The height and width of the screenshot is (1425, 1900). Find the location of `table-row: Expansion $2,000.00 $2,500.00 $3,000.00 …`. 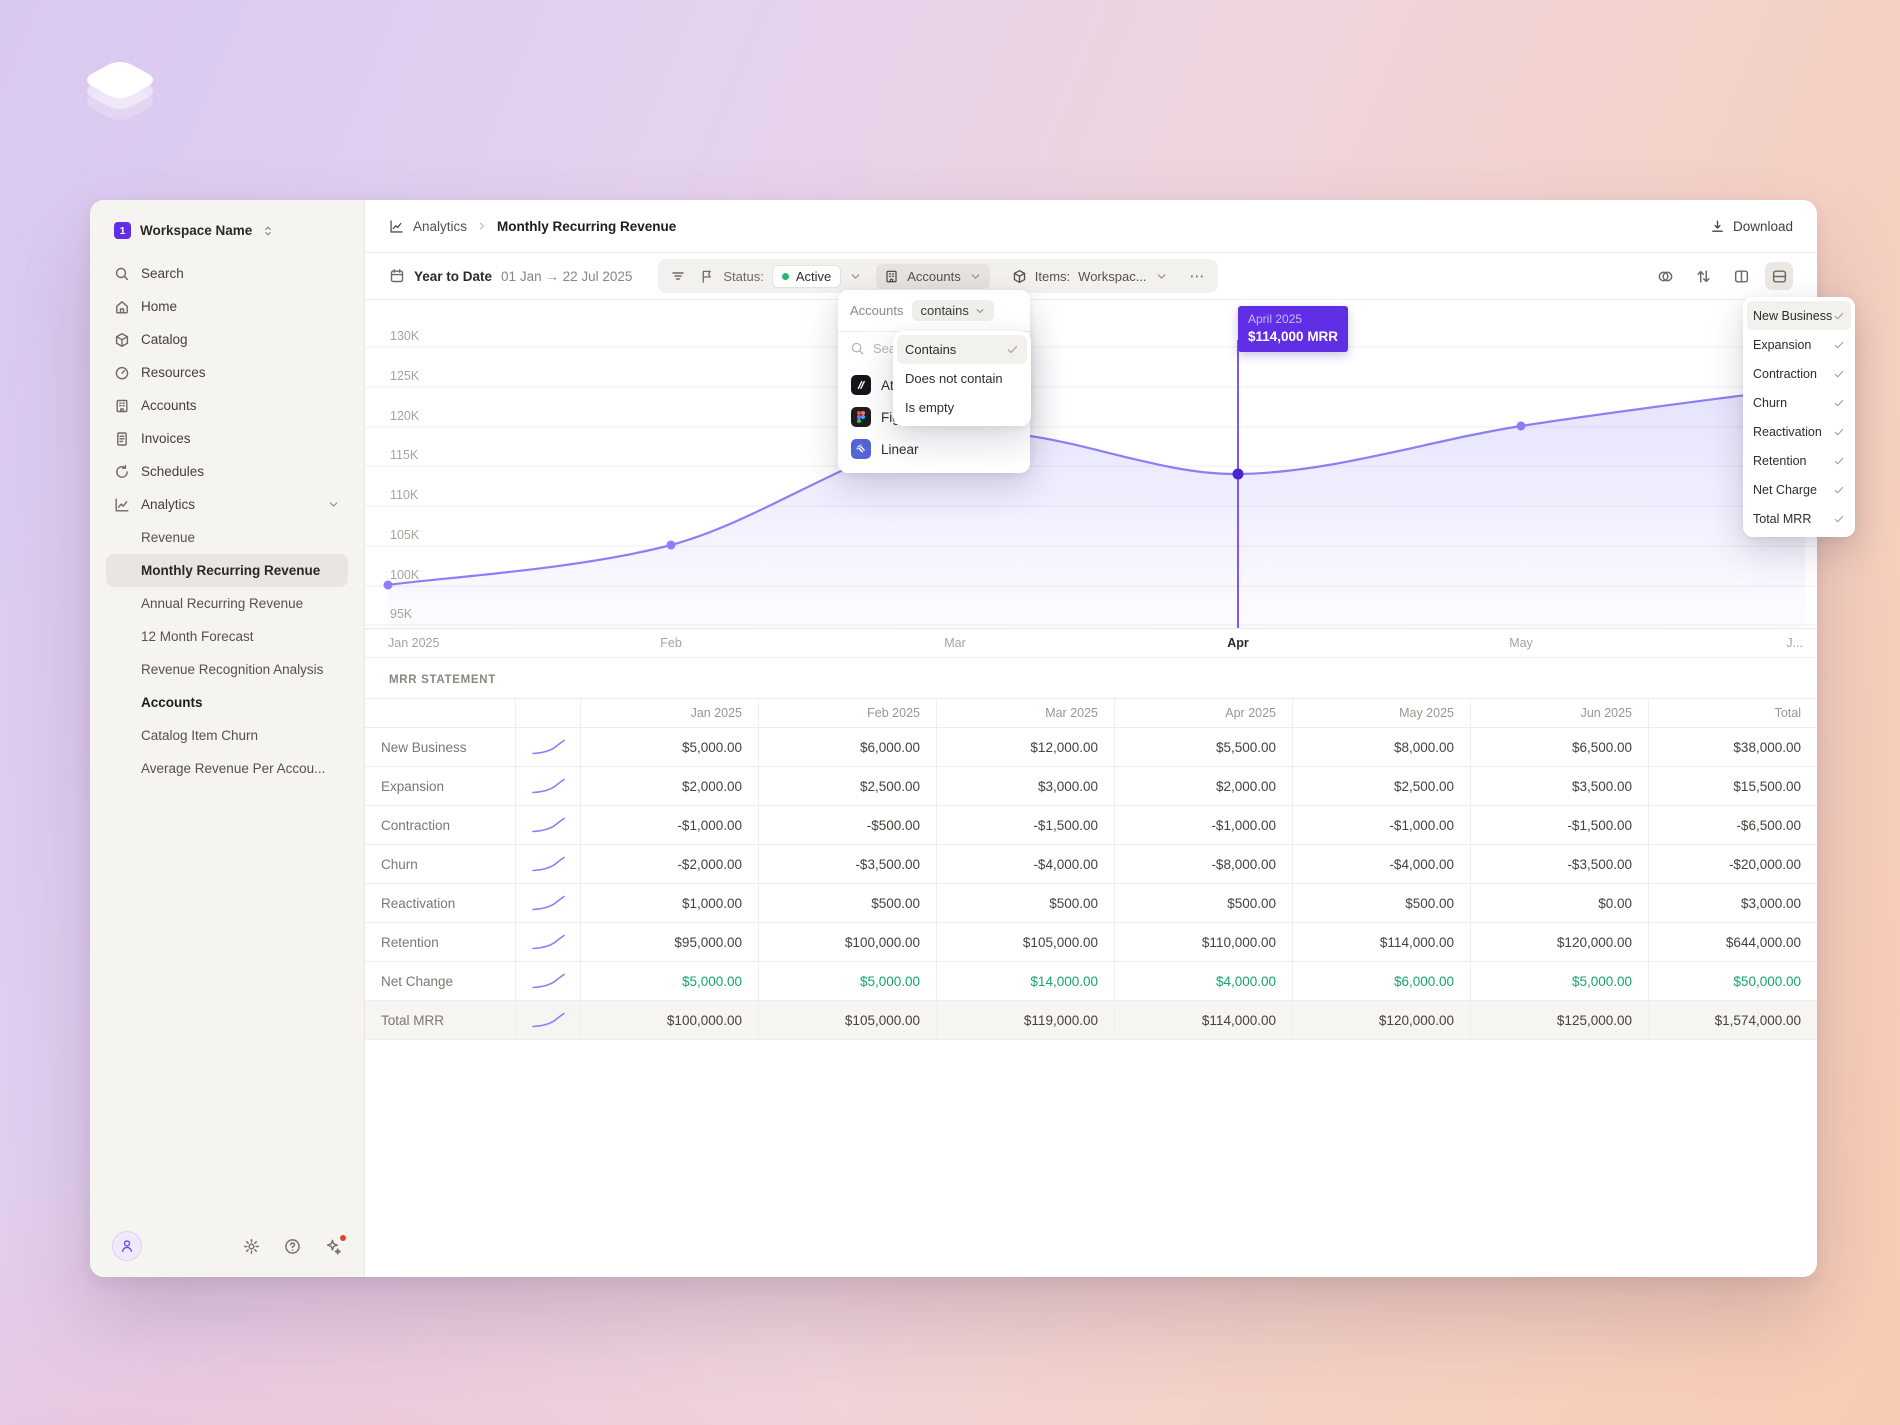

table-row: Expansion $2,000.00 $2,500.00 $3,000.00 … is located at coordinates (1091, 786).